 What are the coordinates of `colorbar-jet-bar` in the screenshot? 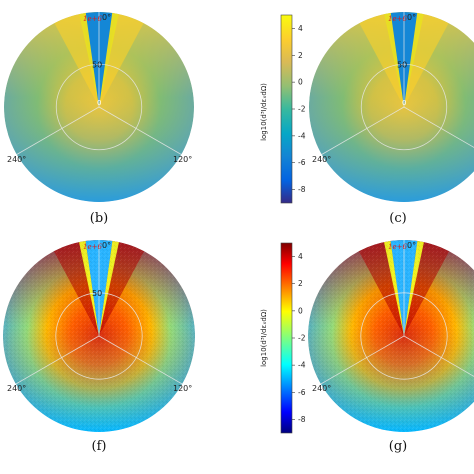 It's located at (286, 338).